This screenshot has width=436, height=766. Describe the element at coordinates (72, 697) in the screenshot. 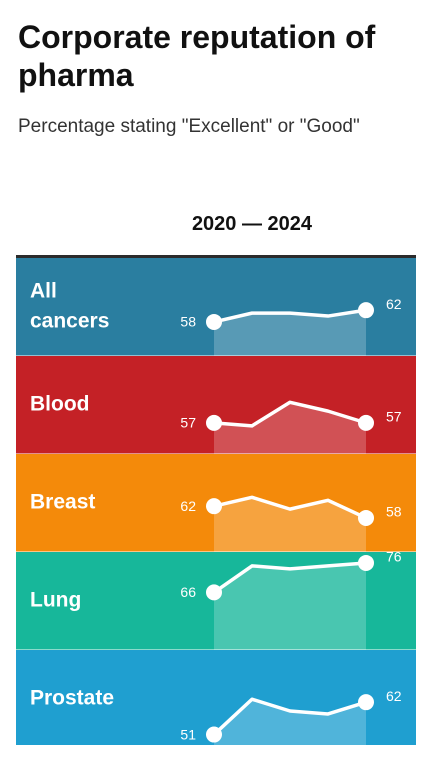

I see `series-label-prostate: Prostate` at that location.